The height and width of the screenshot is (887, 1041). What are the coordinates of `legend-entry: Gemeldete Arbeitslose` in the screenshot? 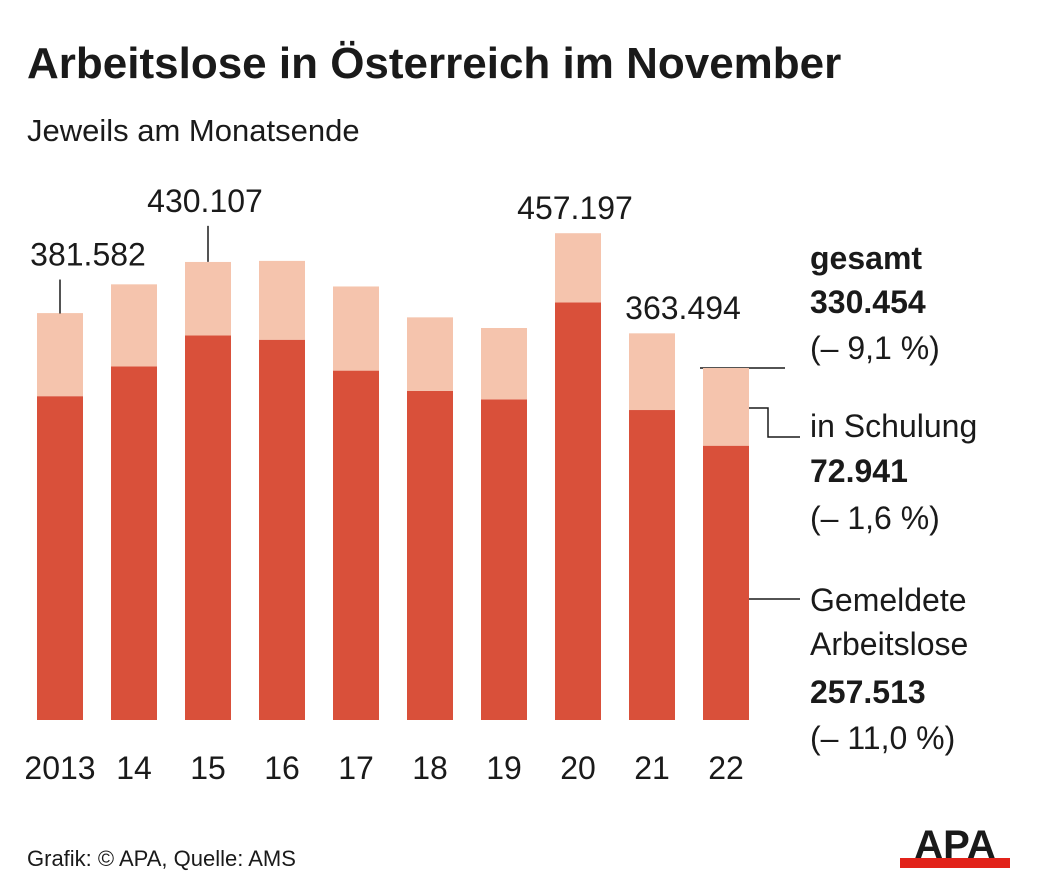 It's located at (889, 622).